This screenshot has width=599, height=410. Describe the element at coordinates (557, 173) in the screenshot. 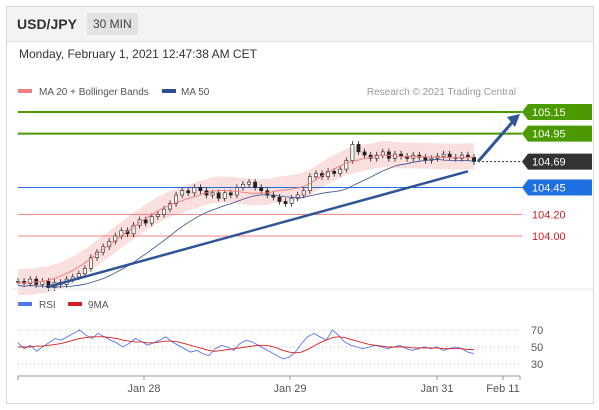

I see `level-labels: 105.15 104.95 104.69 104.45 104.20 104.00` at that location.